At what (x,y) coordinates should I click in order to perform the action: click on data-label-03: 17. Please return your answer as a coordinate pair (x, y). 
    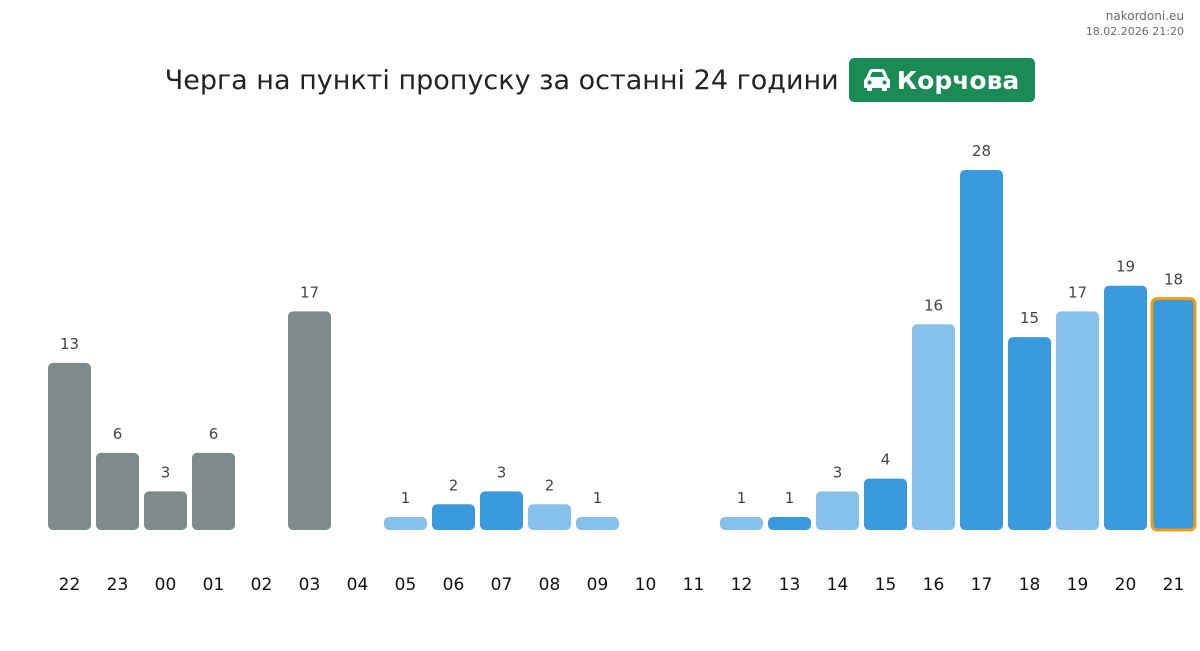
    Looking at the image, I should click on (309, 292).